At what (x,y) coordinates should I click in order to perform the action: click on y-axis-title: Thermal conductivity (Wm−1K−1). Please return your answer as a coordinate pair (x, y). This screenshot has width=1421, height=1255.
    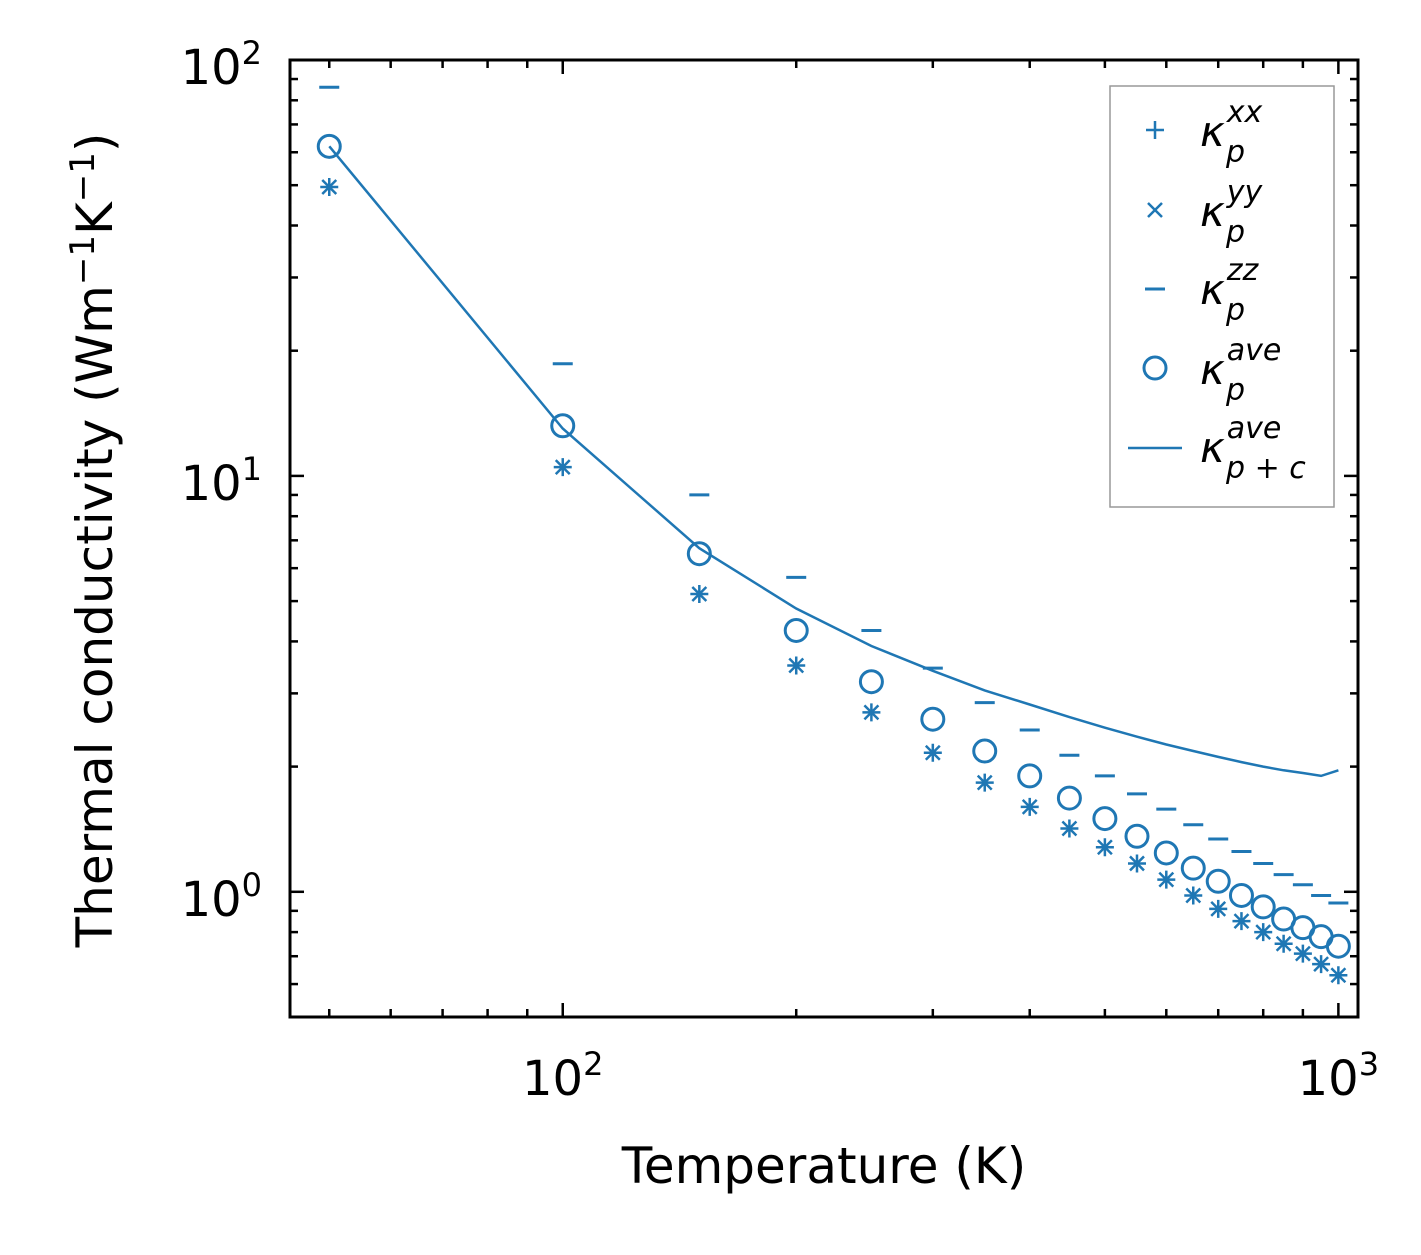
    Looking at the image, I should click on (93, 541).